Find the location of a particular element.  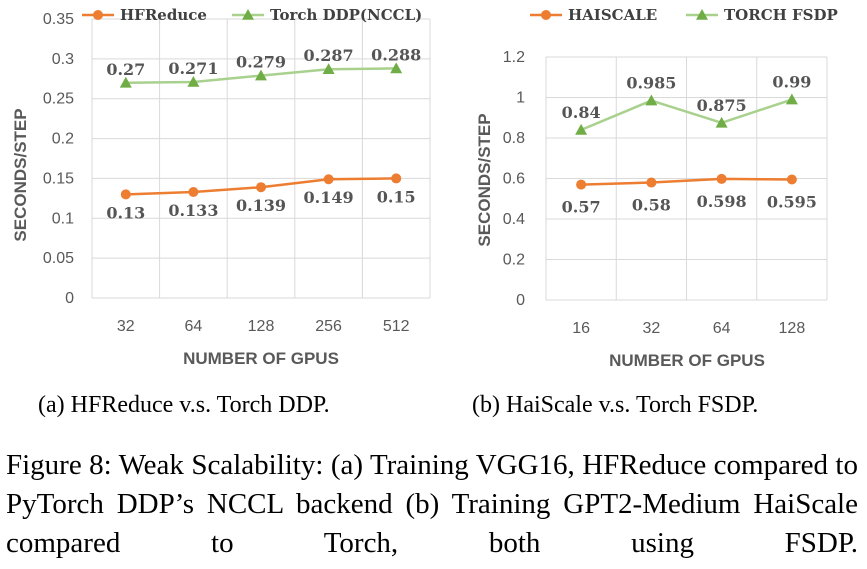

y-tick-label: 0.25 is located at coordinates (58, 99).